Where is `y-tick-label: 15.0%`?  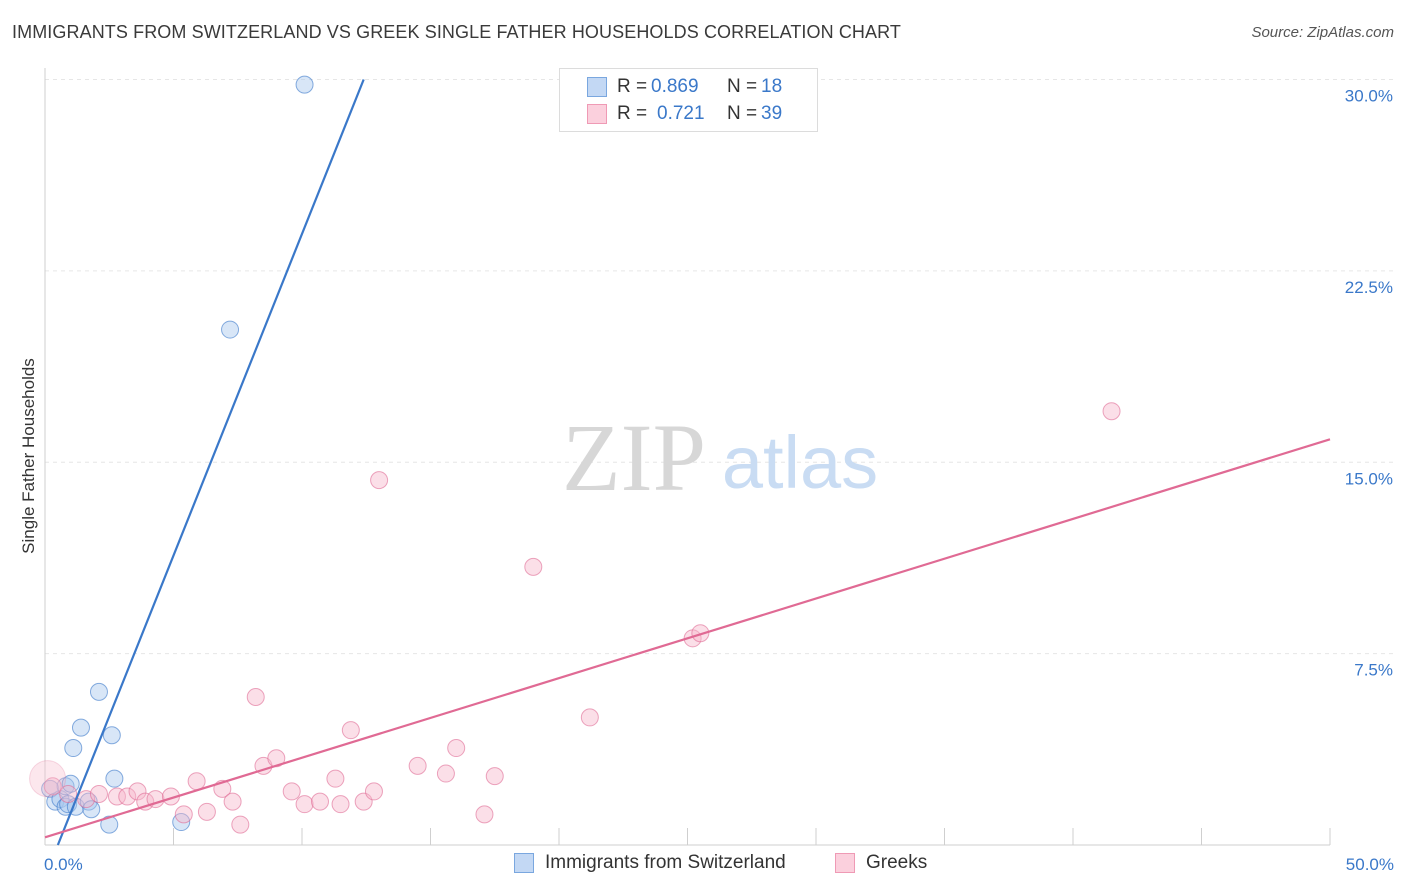
y-tick-label: 15.0% is located at coordinates (1369, 478).